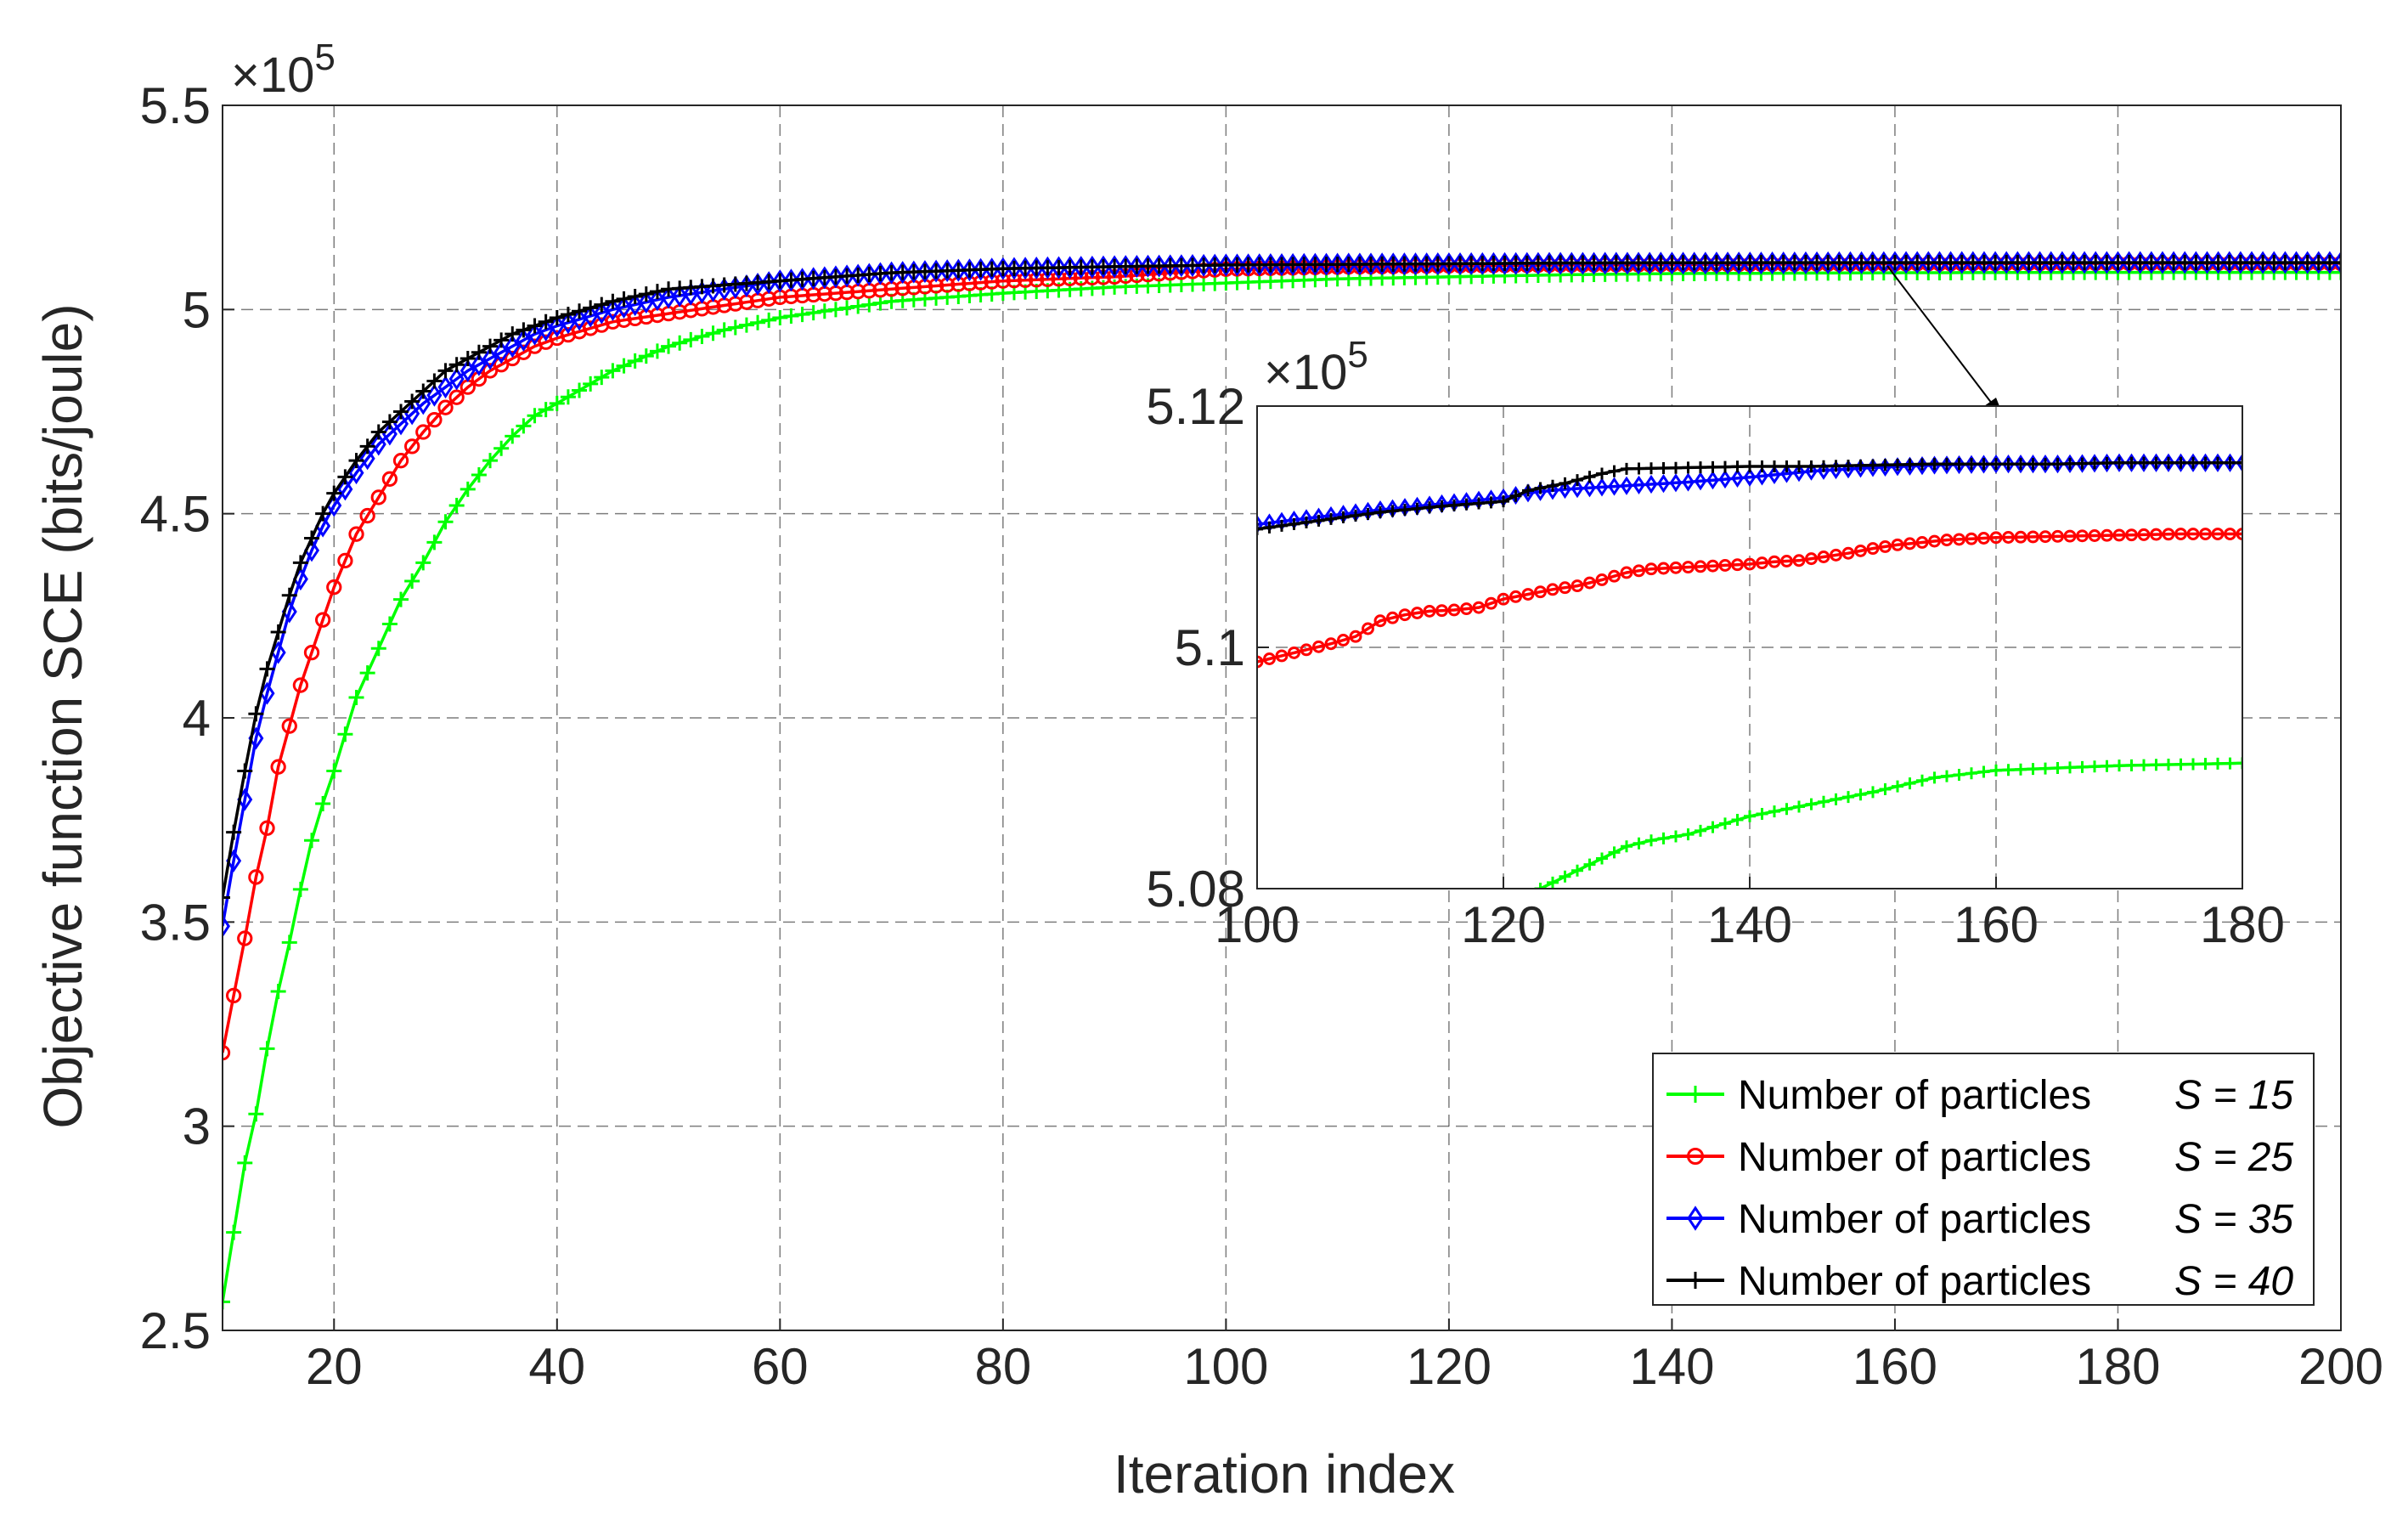 The width and height of the screenshot is (2408, 1519). Describe the element at coordinates (1504, 924) in the screenshot. I see `inset-x-tick-label: 120` at that location.